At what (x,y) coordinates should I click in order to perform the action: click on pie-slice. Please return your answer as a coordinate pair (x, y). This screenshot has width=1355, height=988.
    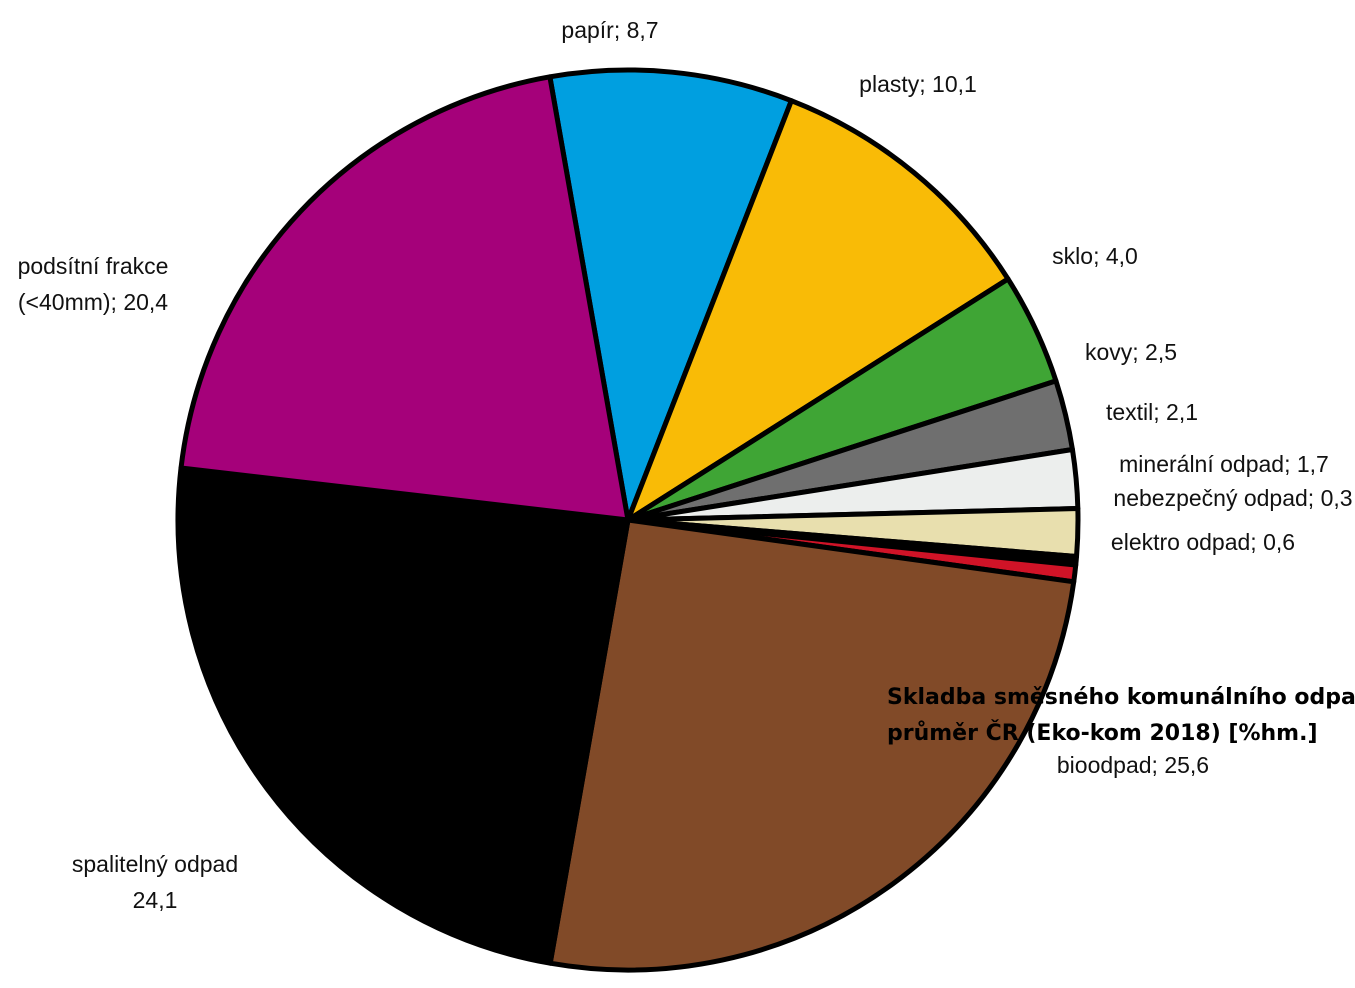
    Looking at the image, I should click on (818, 310).